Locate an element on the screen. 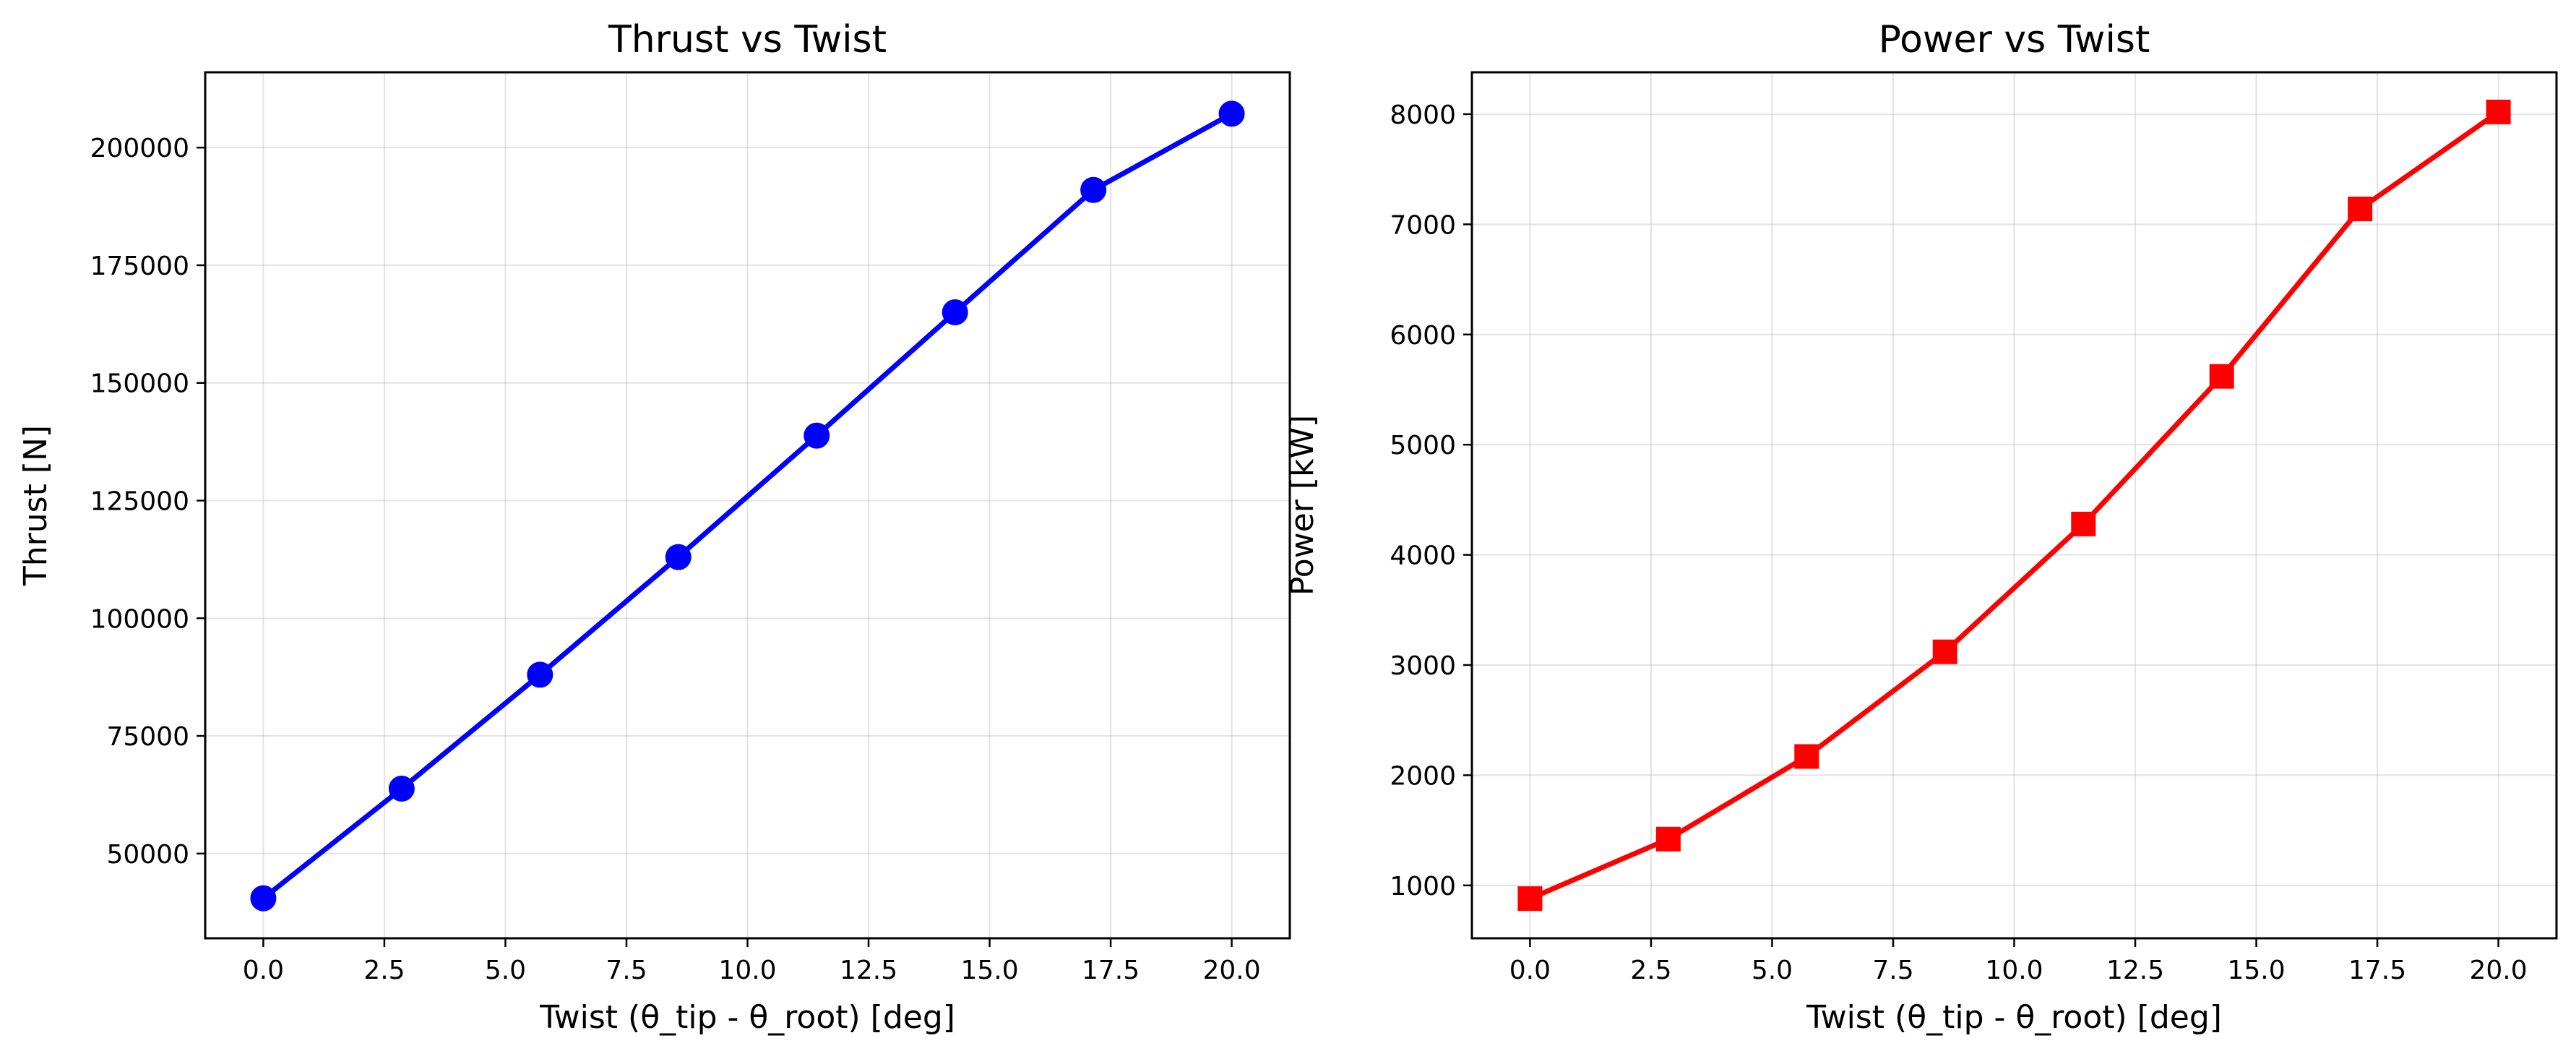 The width and height of the screenshot is (2576, 1059). thrust-y-tick-label: 100000 is located at coordinates (139, 619).